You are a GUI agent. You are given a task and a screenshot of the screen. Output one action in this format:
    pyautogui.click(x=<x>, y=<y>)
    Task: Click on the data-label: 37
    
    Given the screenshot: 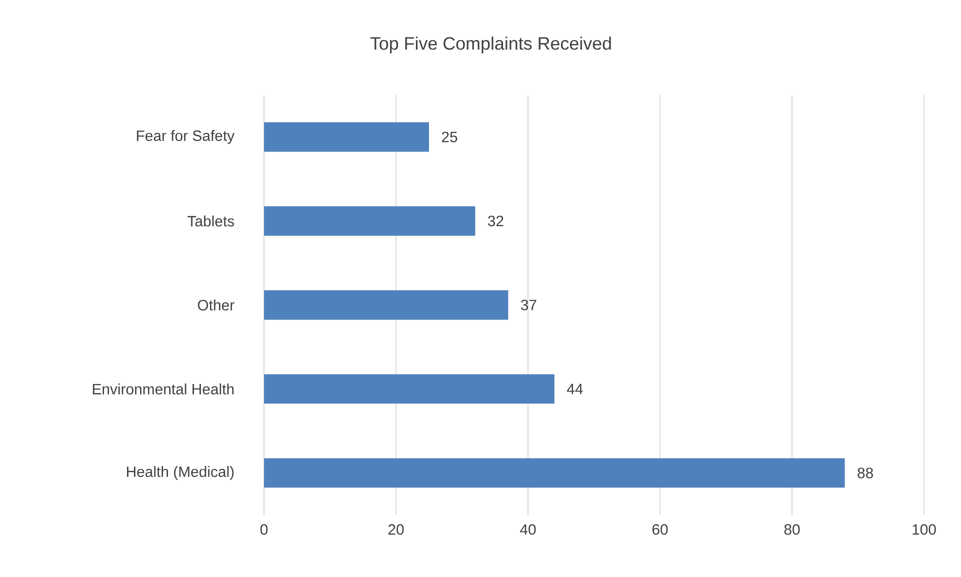 What is the action you would take?
    pyautogui.click(x=528, y=305)
    